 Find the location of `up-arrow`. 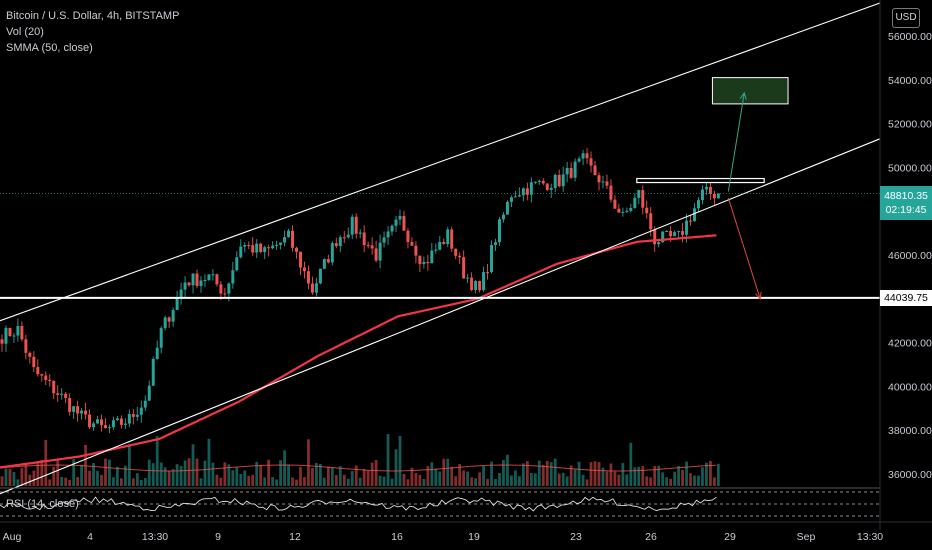

up-arrow is located at coordinates (736, 142).